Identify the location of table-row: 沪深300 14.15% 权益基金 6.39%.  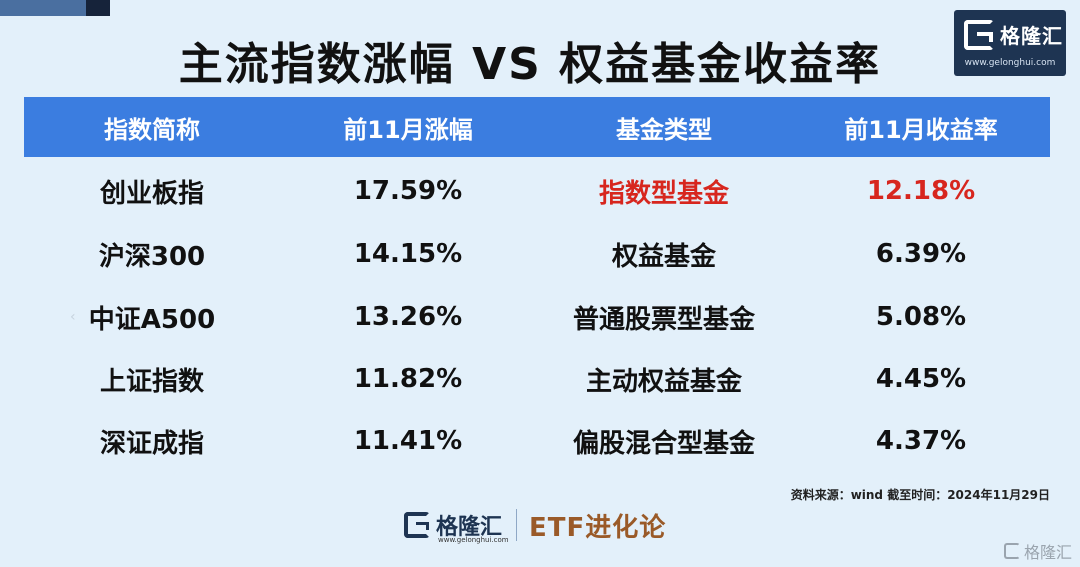
(537, 254).